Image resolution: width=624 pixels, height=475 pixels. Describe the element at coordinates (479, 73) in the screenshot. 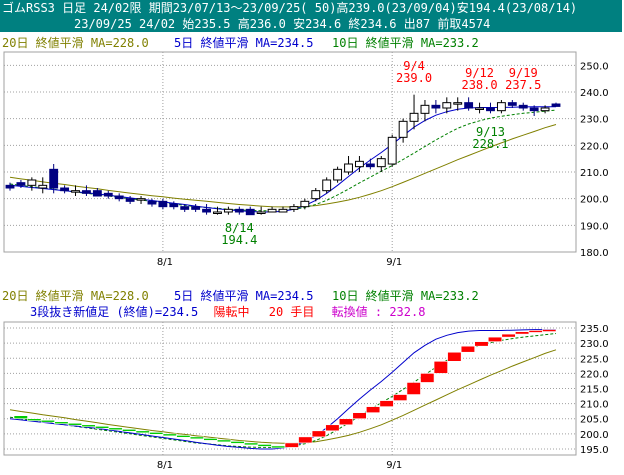

I see `annotation-date: 9/12` at that location.